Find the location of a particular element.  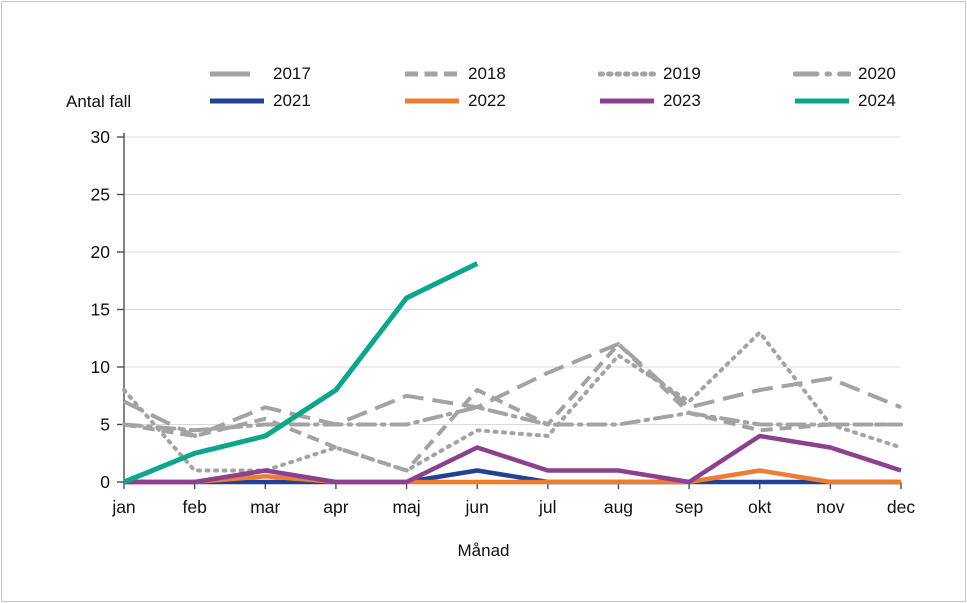

legend-item-2022: 2022 is located at coordinates (500, 101).